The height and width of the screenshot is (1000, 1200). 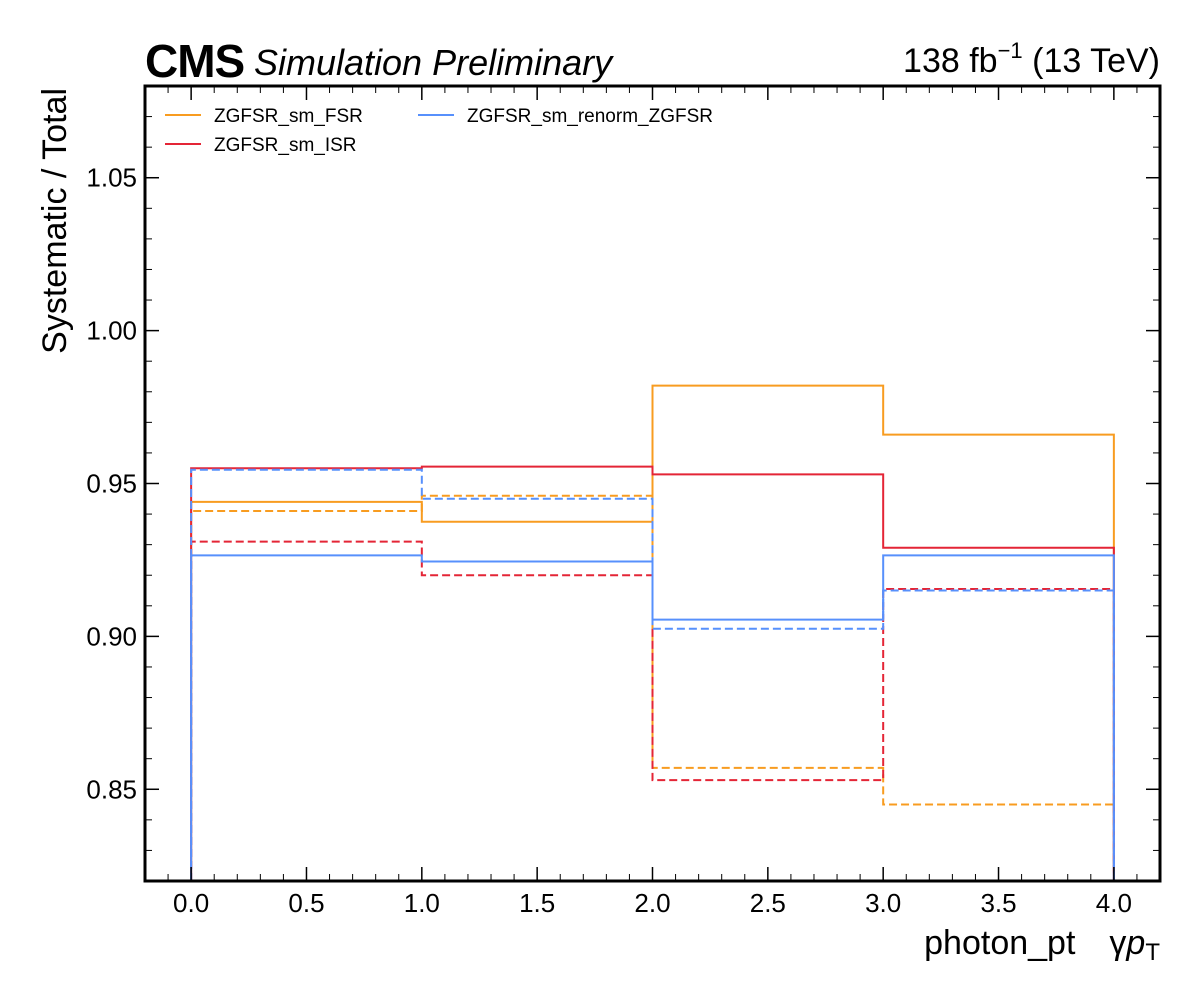 I want to click on x-tick-label: 2.0, so click(x=652, y=903).